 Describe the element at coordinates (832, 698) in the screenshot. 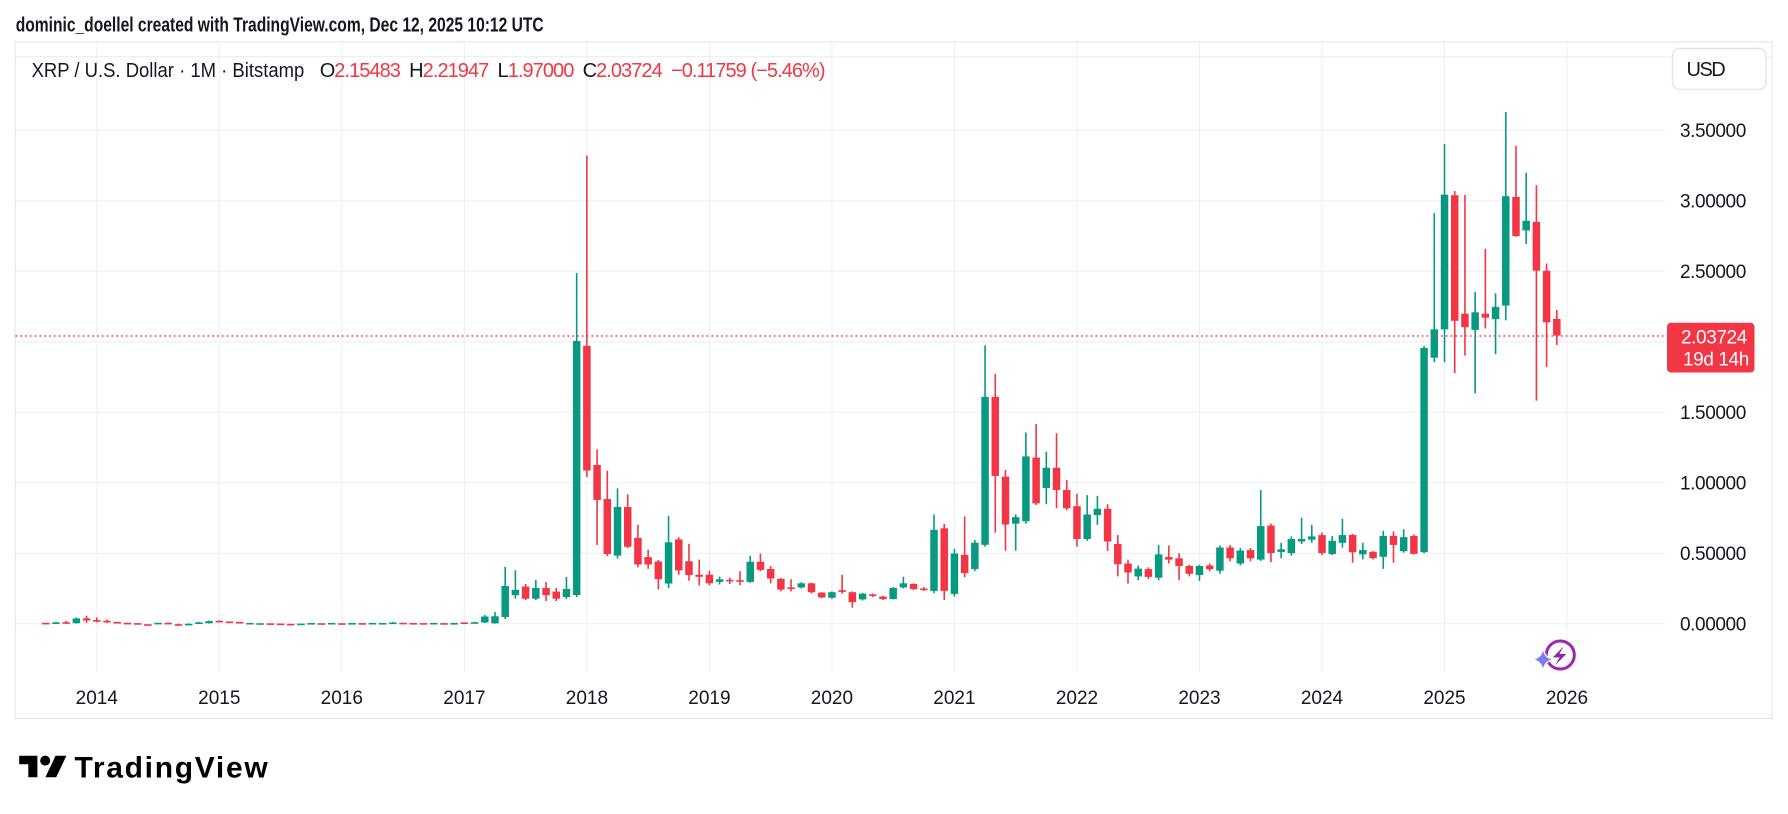

I see `svg-text: 2020` at that location.